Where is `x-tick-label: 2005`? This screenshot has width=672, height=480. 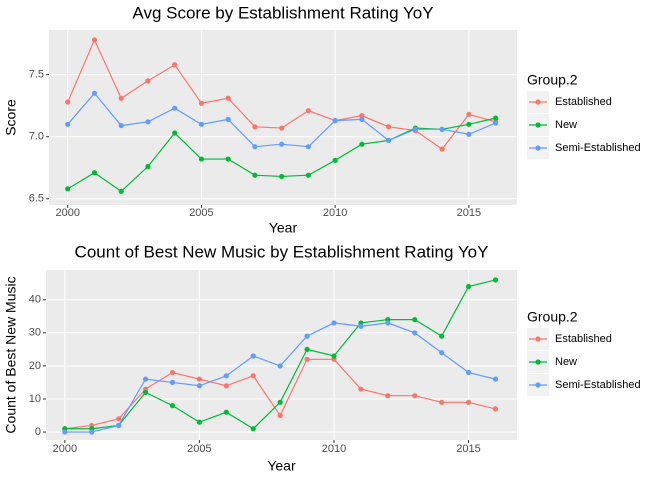
x-tick-label: 2005 is located at coordinates (201, 213).